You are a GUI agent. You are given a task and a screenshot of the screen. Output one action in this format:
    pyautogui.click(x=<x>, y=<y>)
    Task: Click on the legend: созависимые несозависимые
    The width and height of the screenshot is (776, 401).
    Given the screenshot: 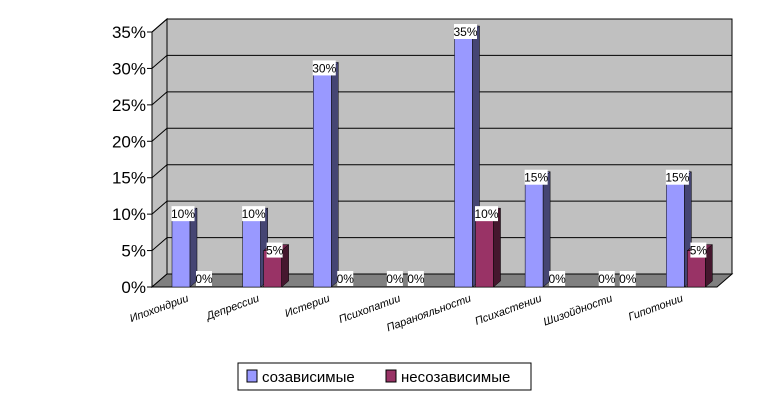 What is the action you would take?
    pyautogui.click(x=384, y=376)
    